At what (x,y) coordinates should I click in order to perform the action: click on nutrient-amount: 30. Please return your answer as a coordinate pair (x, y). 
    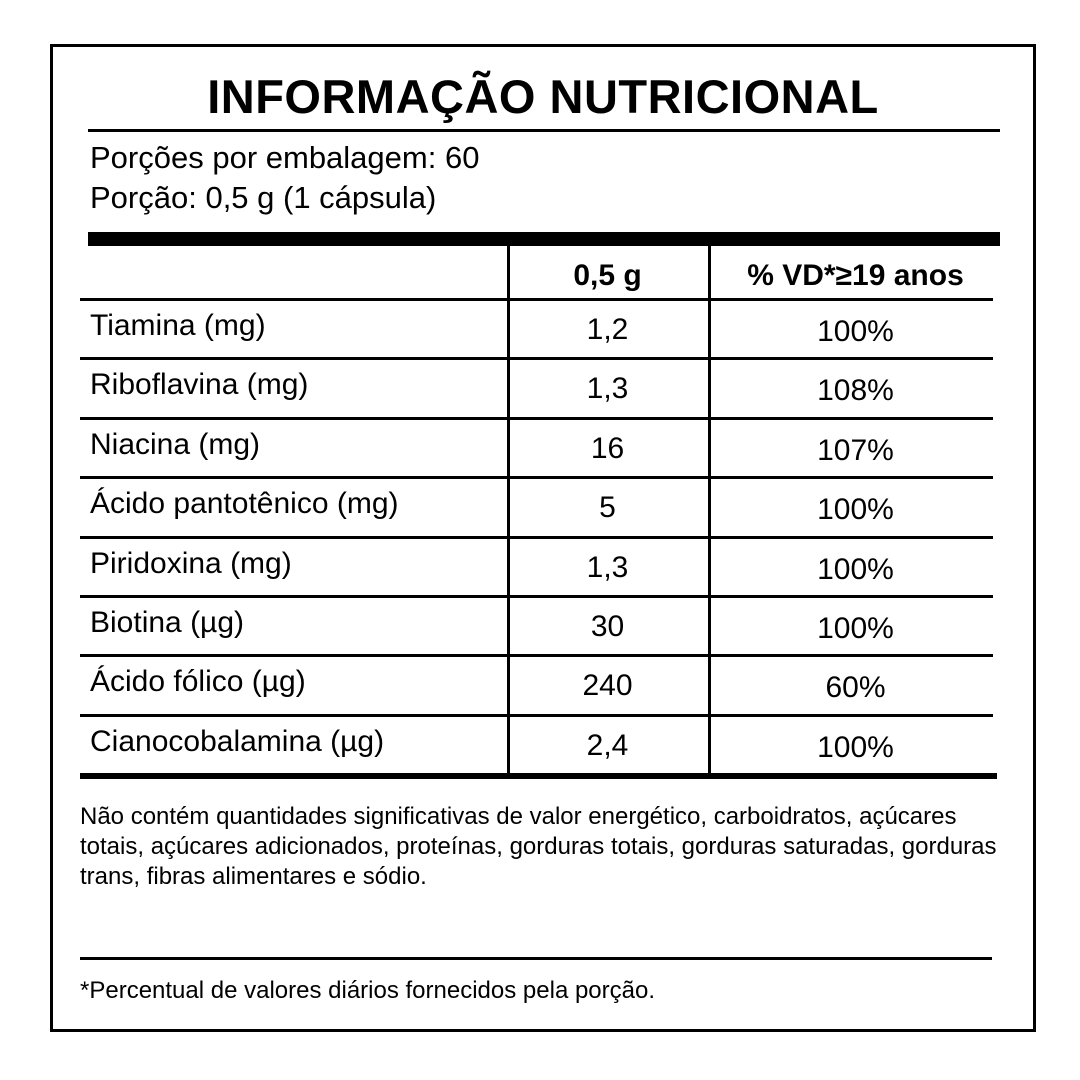
    Looking at the image, I should click on (607, 626).